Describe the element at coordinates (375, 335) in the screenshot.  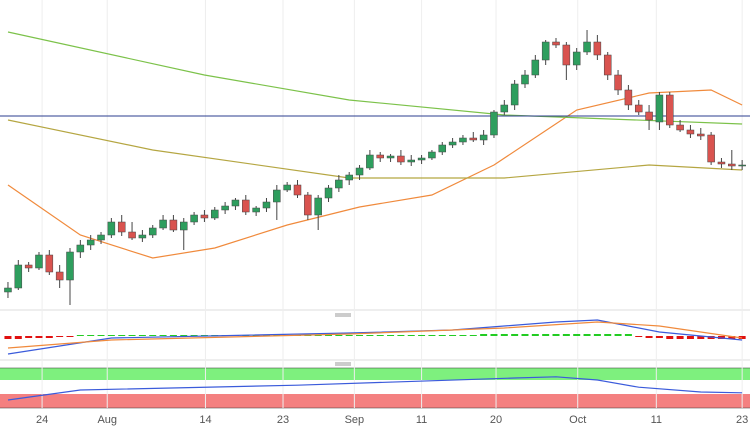
I see `macd-line` at that location.